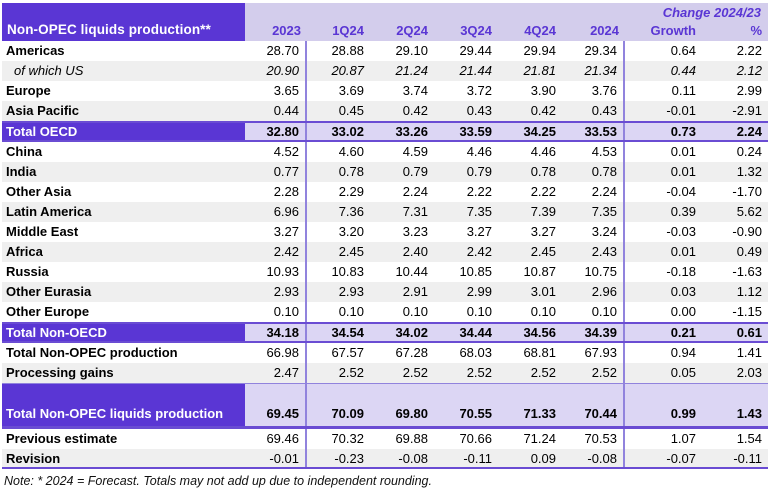 The width and height of the screenshot is (776, 492). Describe the element at coordinates (351, 211) in the screenshot. I see `cell-1q24: 7.36` at that location.